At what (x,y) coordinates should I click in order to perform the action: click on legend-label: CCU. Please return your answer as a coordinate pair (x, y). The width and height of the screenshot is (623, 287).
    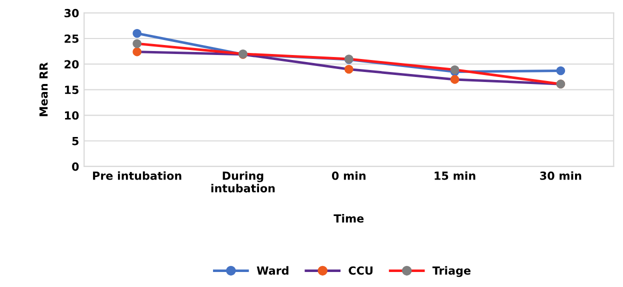
    Looking at the image, I should click on (360, 270).